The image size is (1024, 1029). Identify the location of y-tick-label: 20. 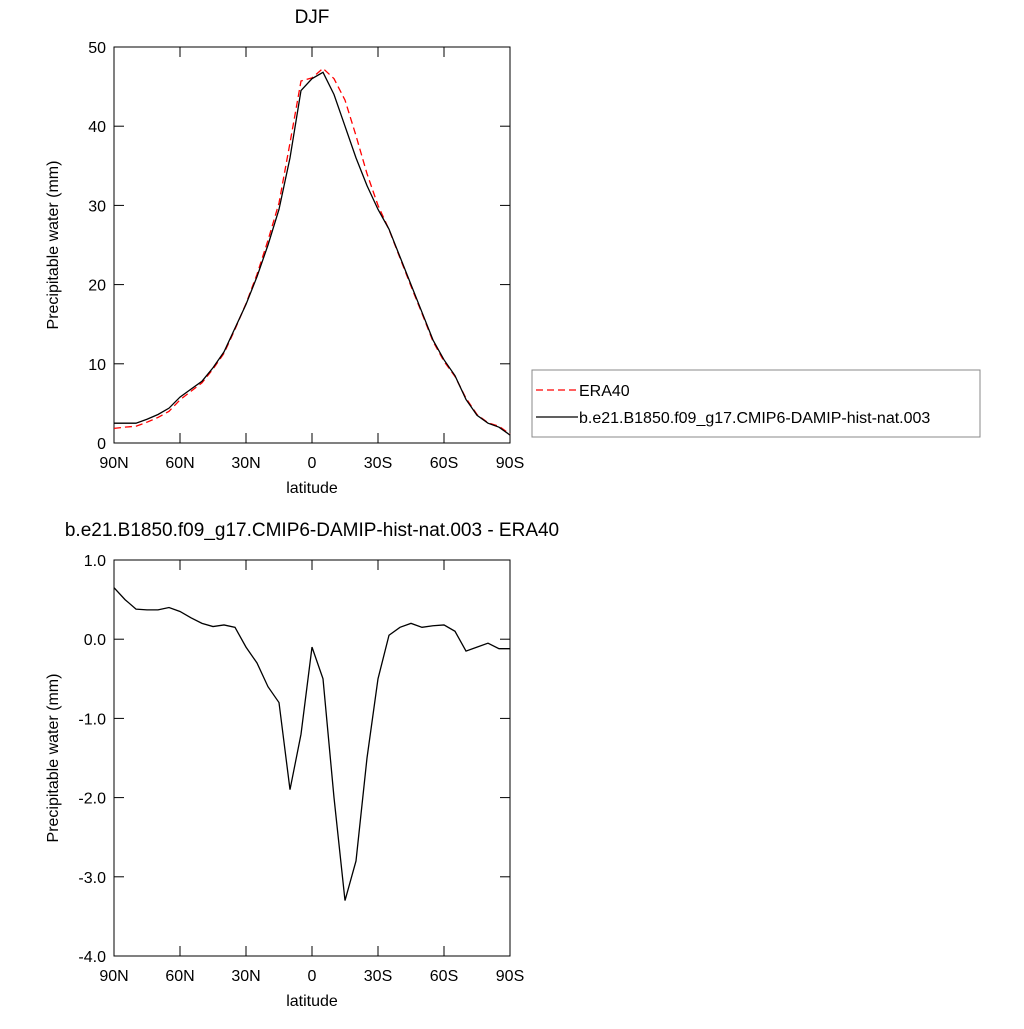
(97, 286).